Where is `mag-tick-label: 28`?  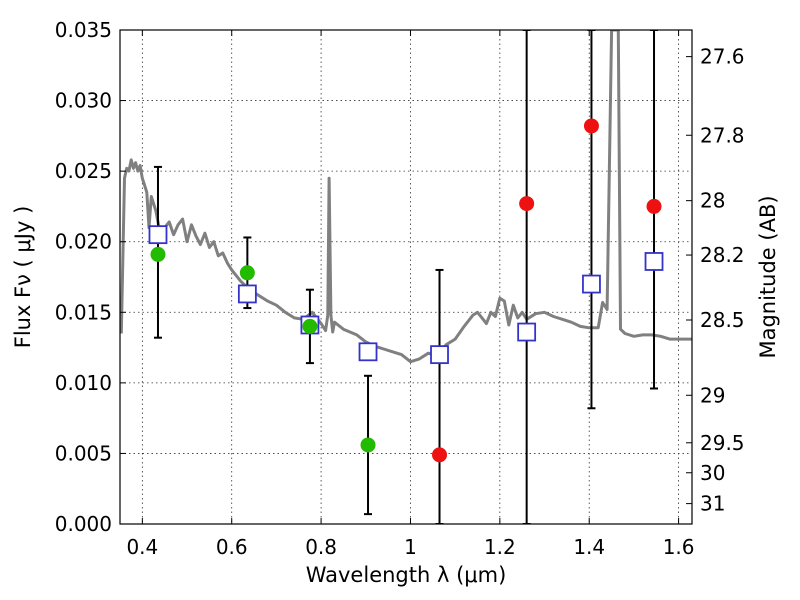
mag-tick-label: 28 is located at coordinates (712, 201).